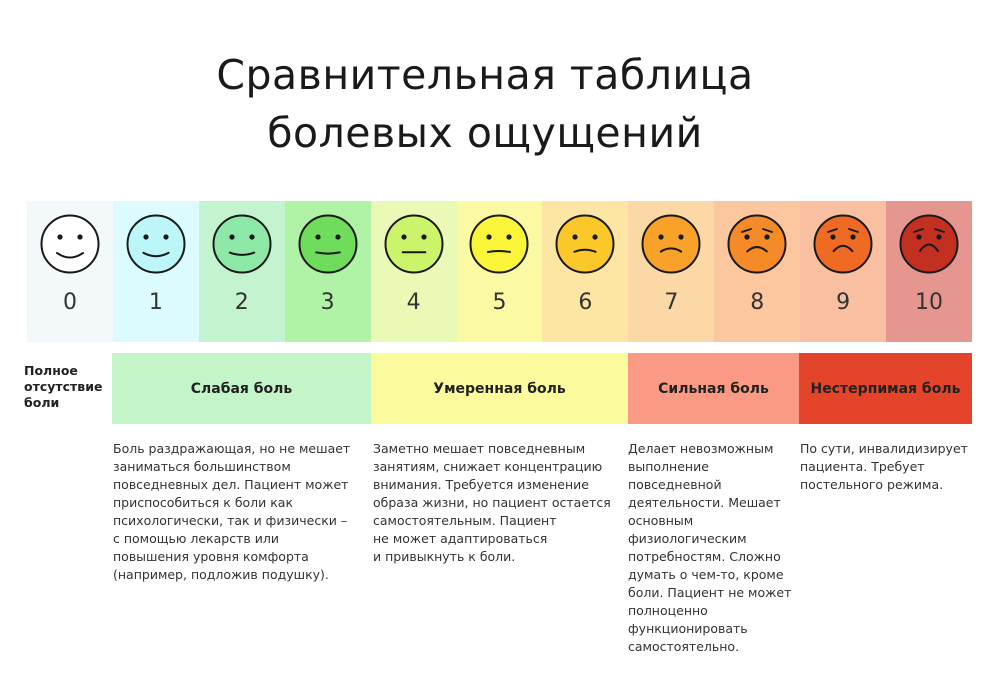 This screenshot has height=700, width=1000. I want to click on band-mild-pain-label: Слабая боль, so click(241, 388).